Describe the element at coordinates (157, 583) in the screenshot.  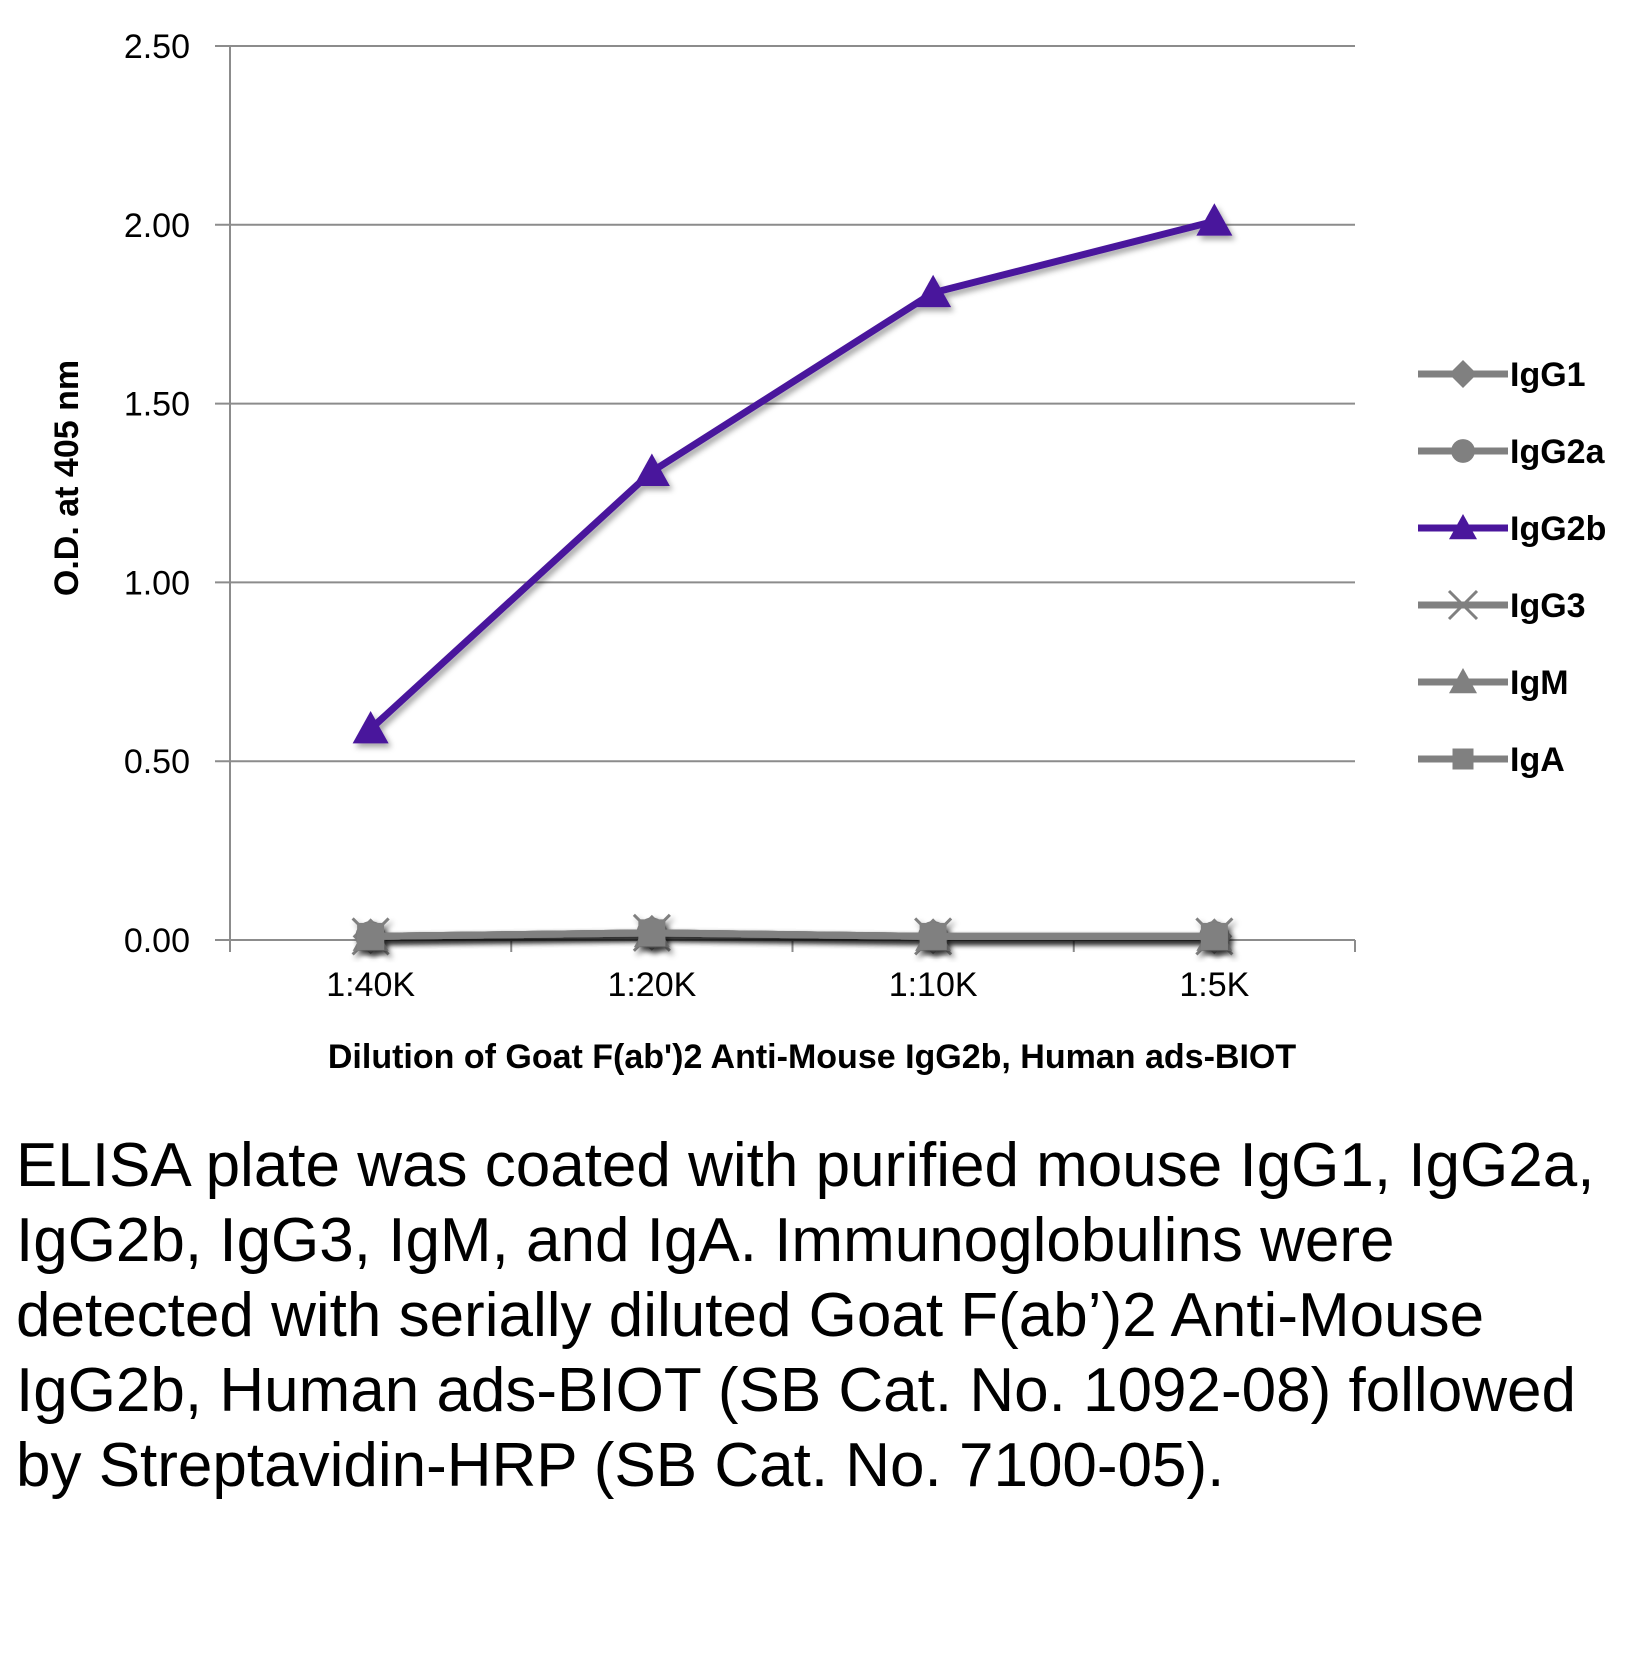
I see `y-tick-label: 1.00` at that location.